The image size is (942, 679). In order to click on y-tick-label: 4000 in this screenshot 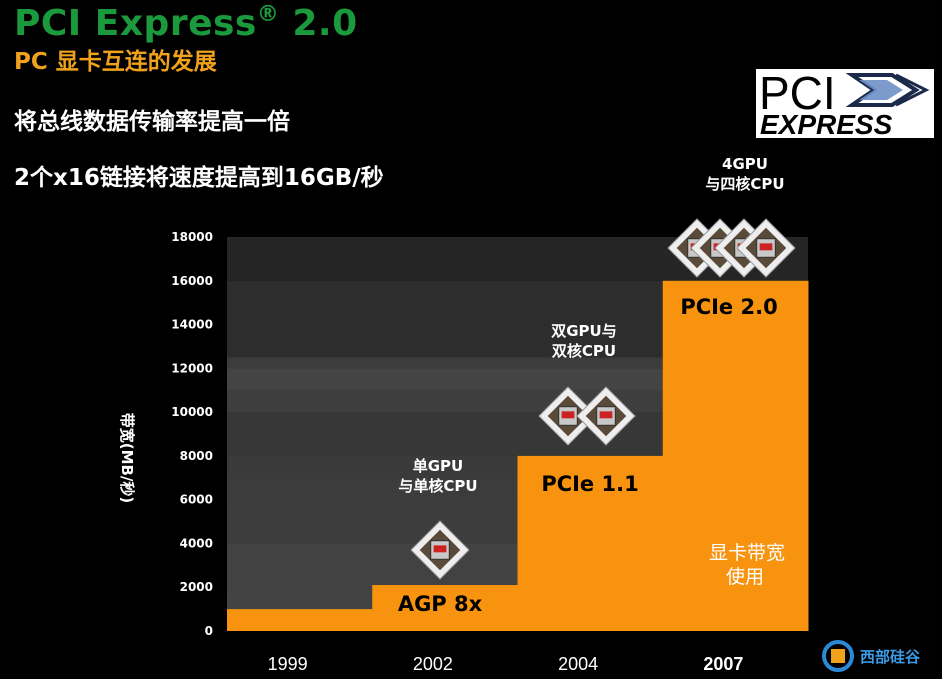, I will do `click(196, 543)`.